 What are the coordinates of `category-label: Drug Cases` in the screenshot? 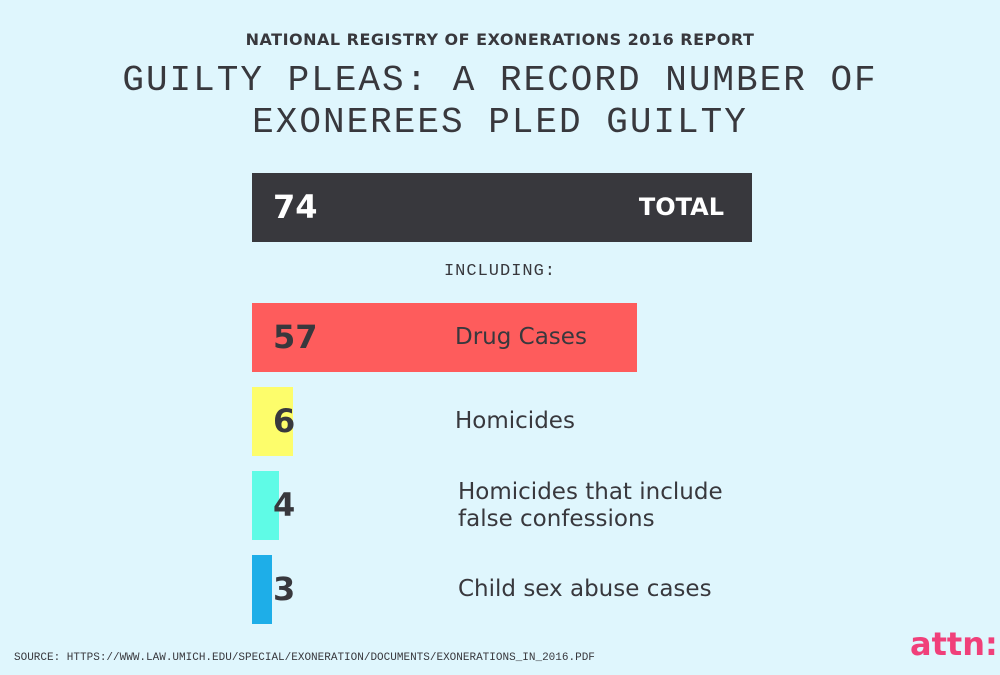 It's located at (521, 337).